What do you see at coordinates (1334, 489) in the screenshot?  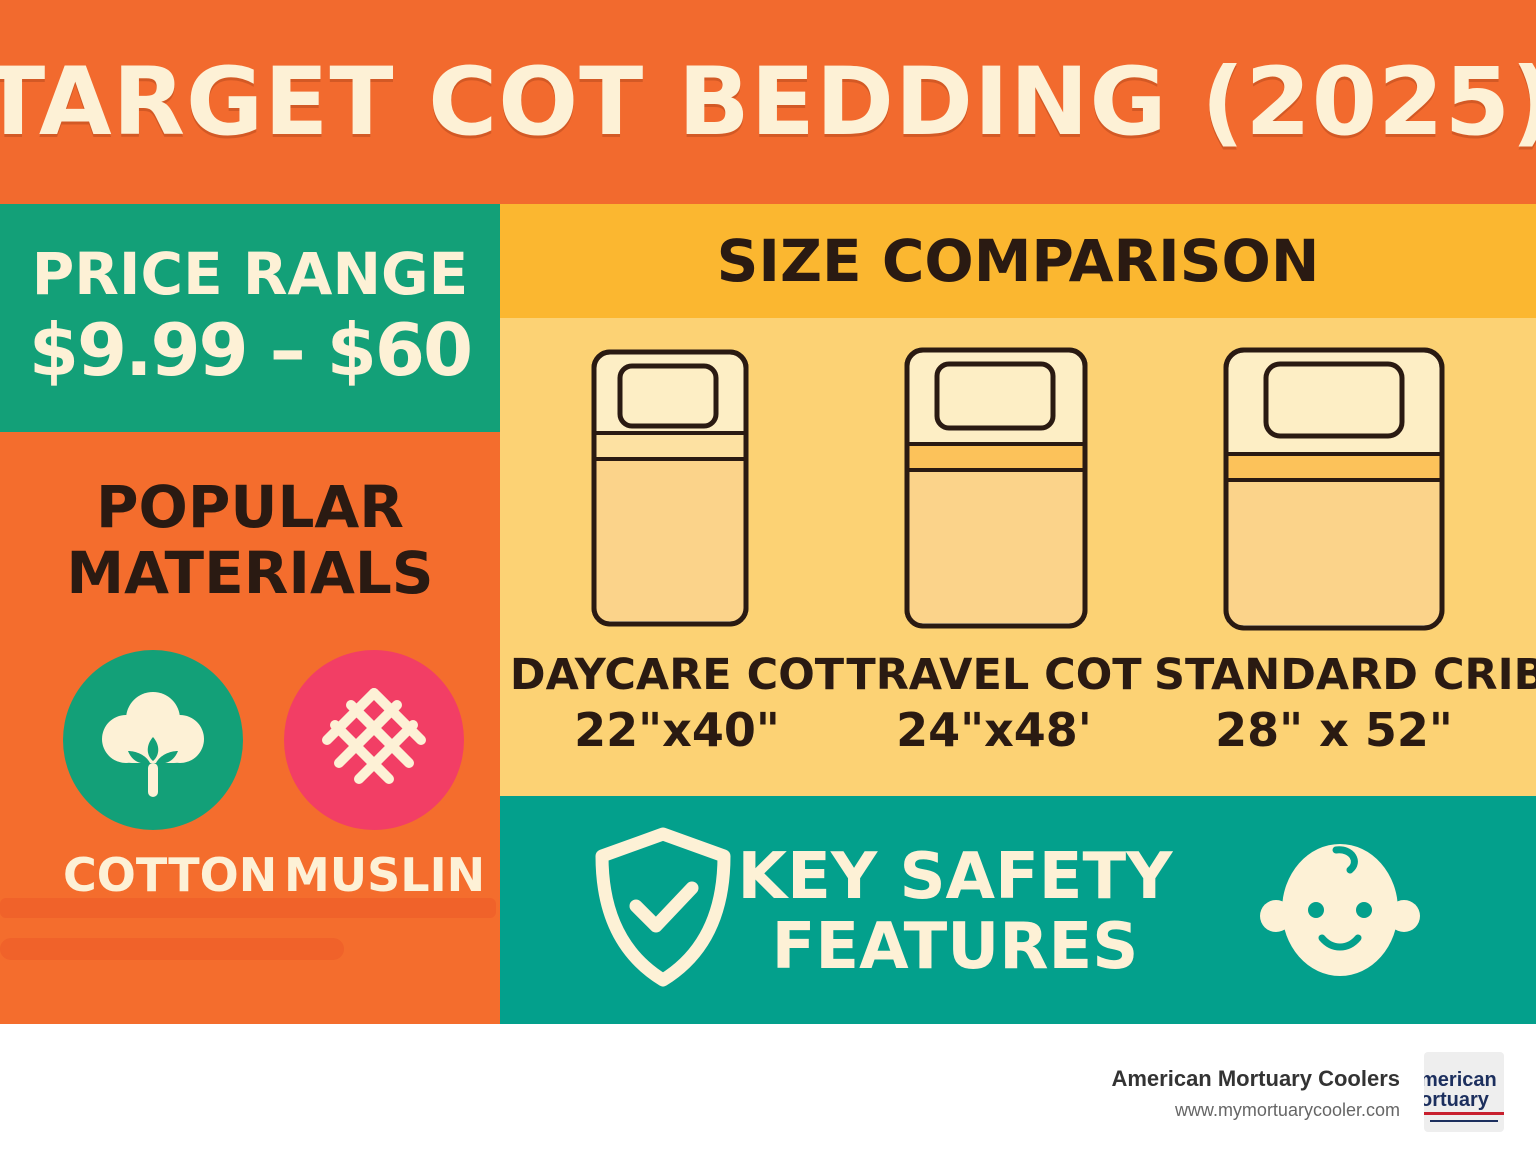 I see `standard-crib-icon` at bounding box center [1334, 489].